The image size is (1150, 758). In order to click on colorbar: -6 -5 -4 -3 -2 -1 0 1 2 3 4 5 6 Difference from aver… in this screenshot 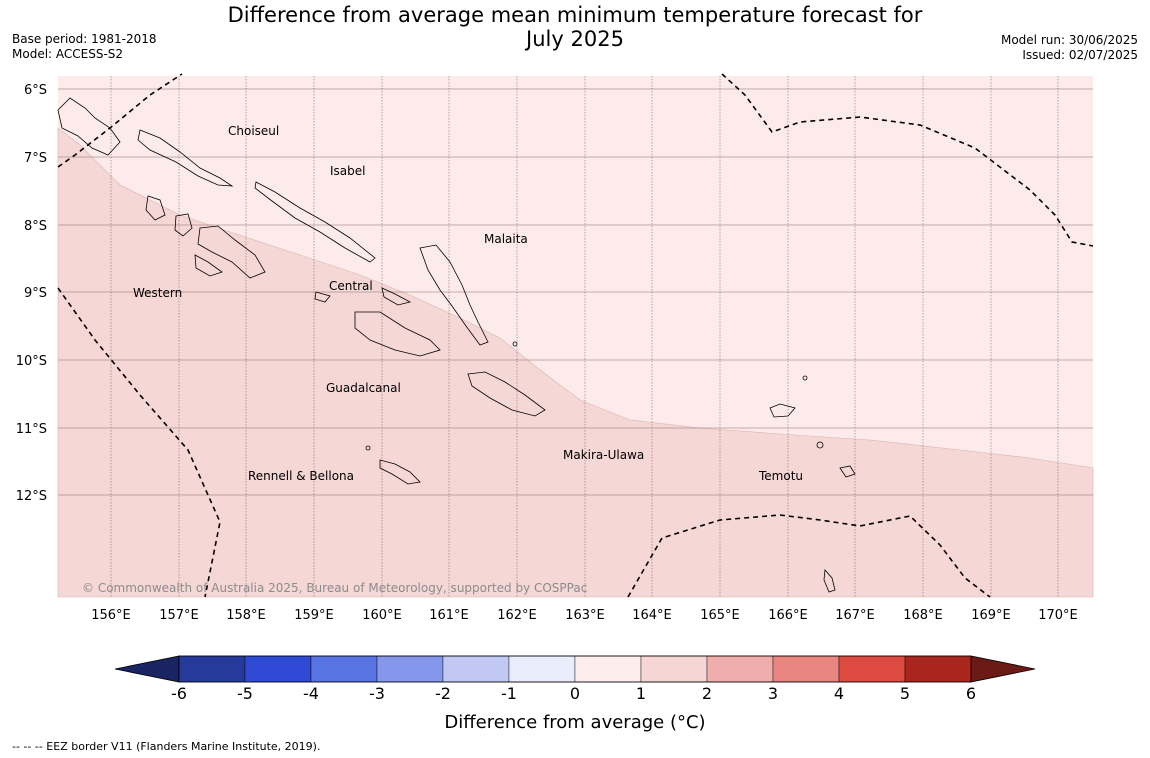, I will do `click(575, 694)`.